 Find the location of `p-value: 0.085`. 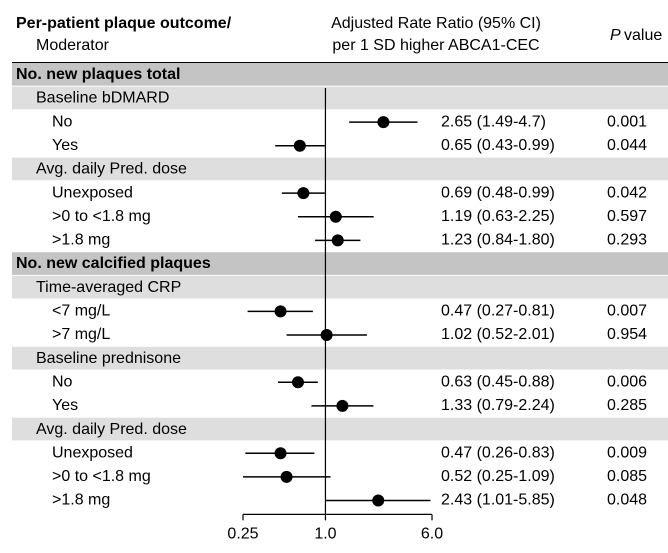

p-value: 0.085 is located at coordinates (627, 476).